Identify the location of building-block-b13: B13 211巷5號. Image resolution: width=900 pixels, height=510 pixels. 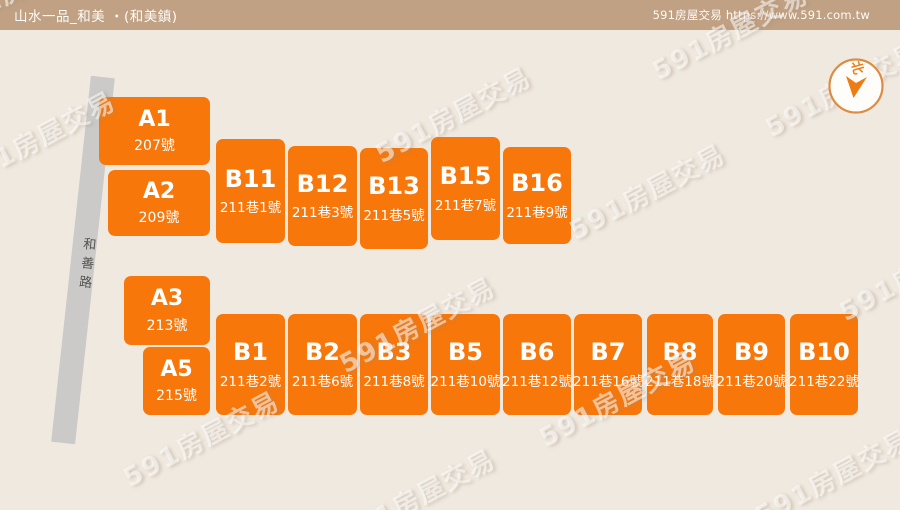
(394, 198).